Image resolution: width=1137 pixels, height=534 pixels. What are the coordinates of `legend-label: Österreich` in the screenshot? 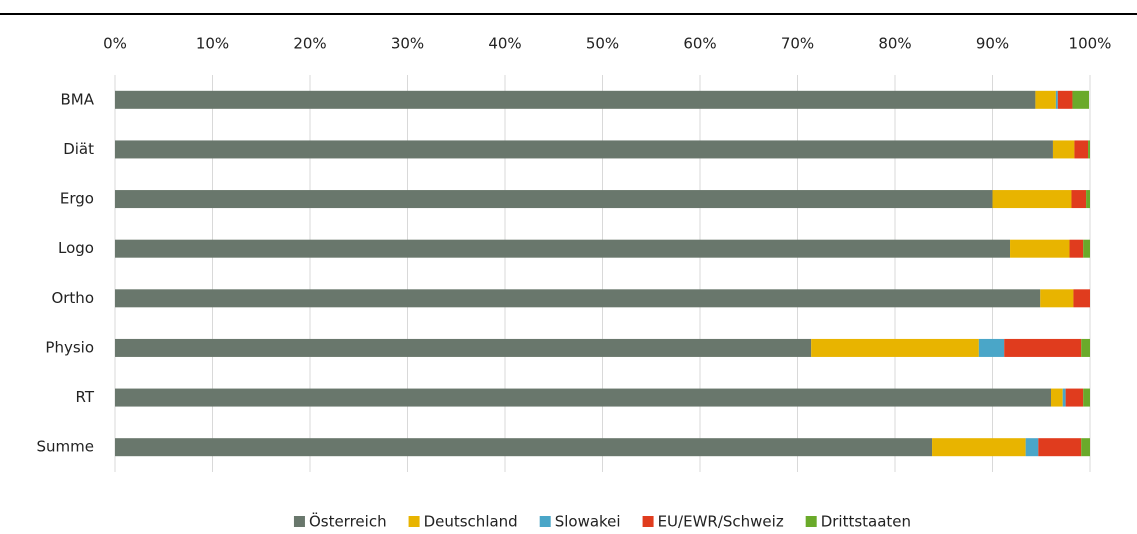 It's located at (348, 521).